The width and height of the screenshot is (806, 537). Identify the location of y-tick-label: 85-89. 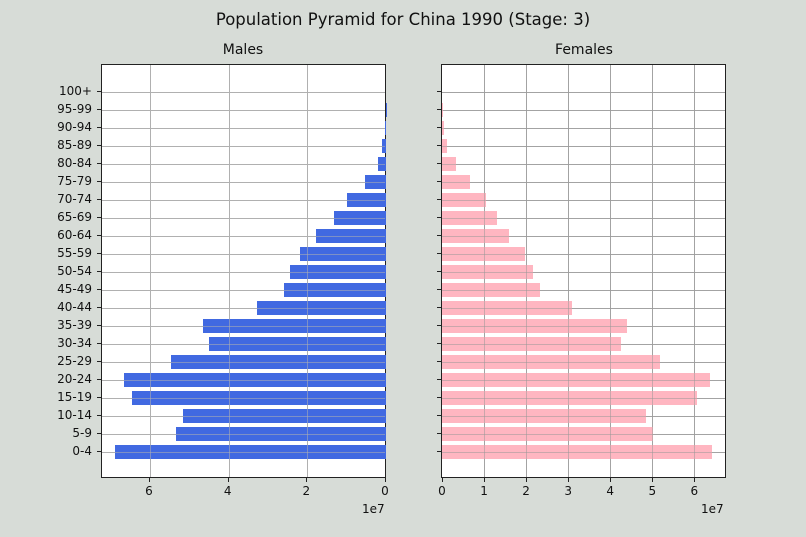
(74, 144).